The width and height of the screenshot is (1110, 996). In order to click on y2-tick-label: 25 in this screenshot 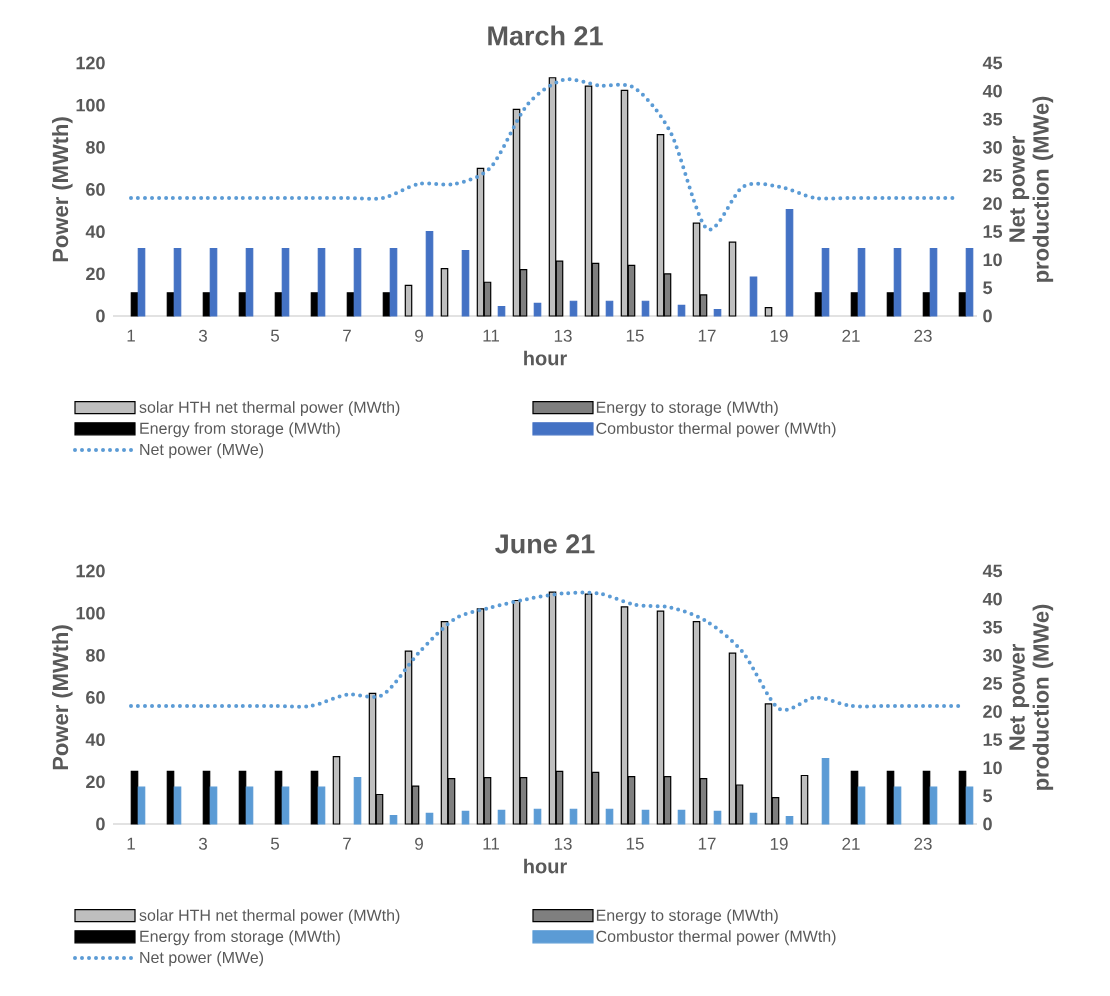, I will do `click(993, 683)`.